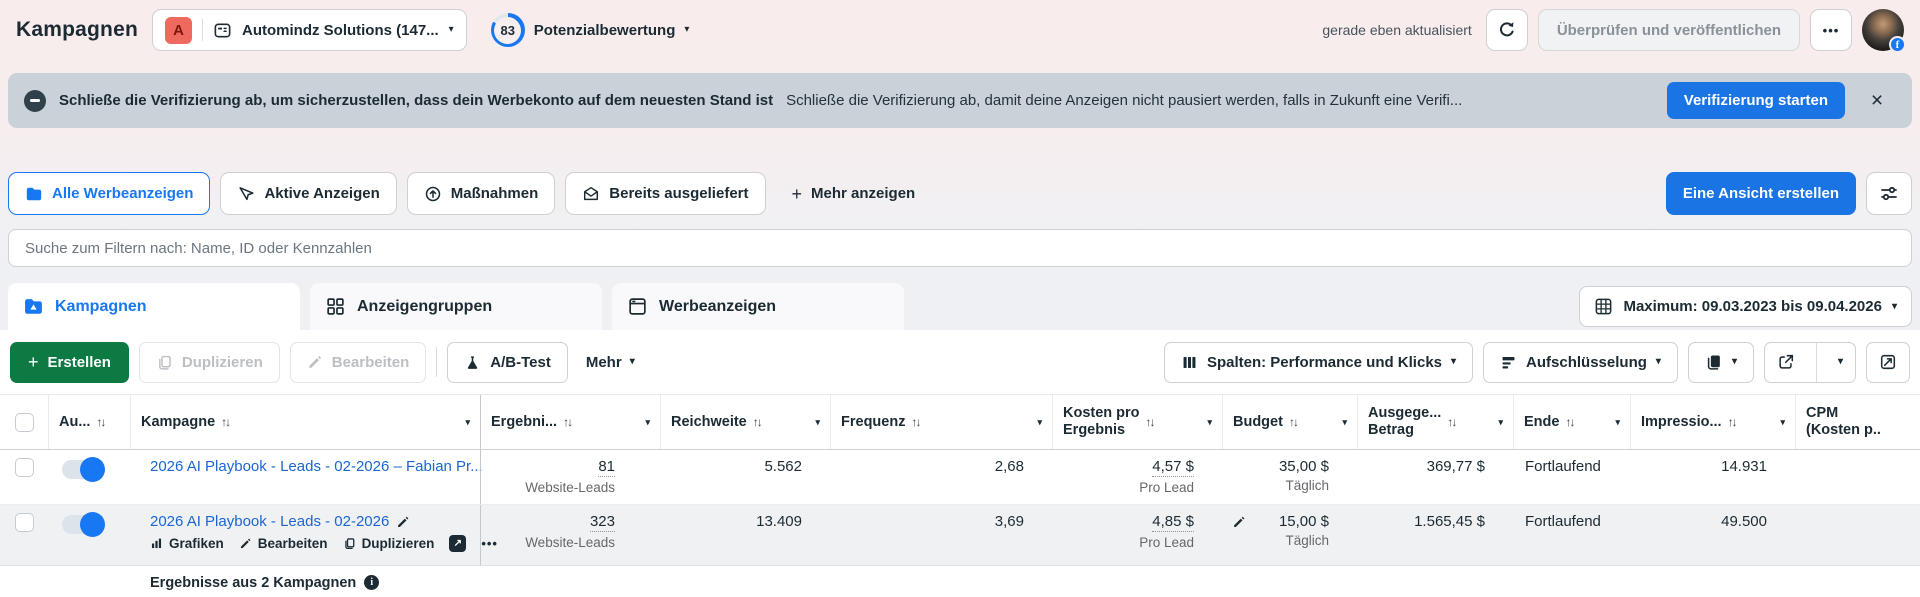 Image resolution: width=1920 pixels, height=597 pixels. I want to click on campaign-folder-icon, so click(33, 306).